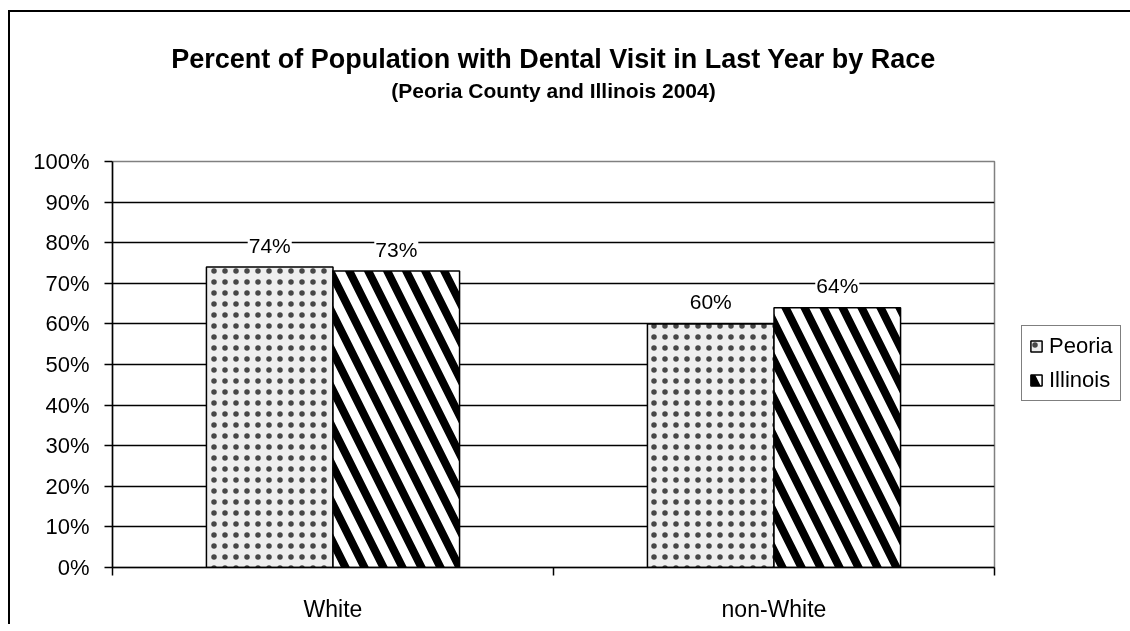 The width and height of the screenshot is (1130, 631). What do you see at coordinates (269, 245) in the screenshot?
I see `data-label: 74%` at bounding box center [269, 245].